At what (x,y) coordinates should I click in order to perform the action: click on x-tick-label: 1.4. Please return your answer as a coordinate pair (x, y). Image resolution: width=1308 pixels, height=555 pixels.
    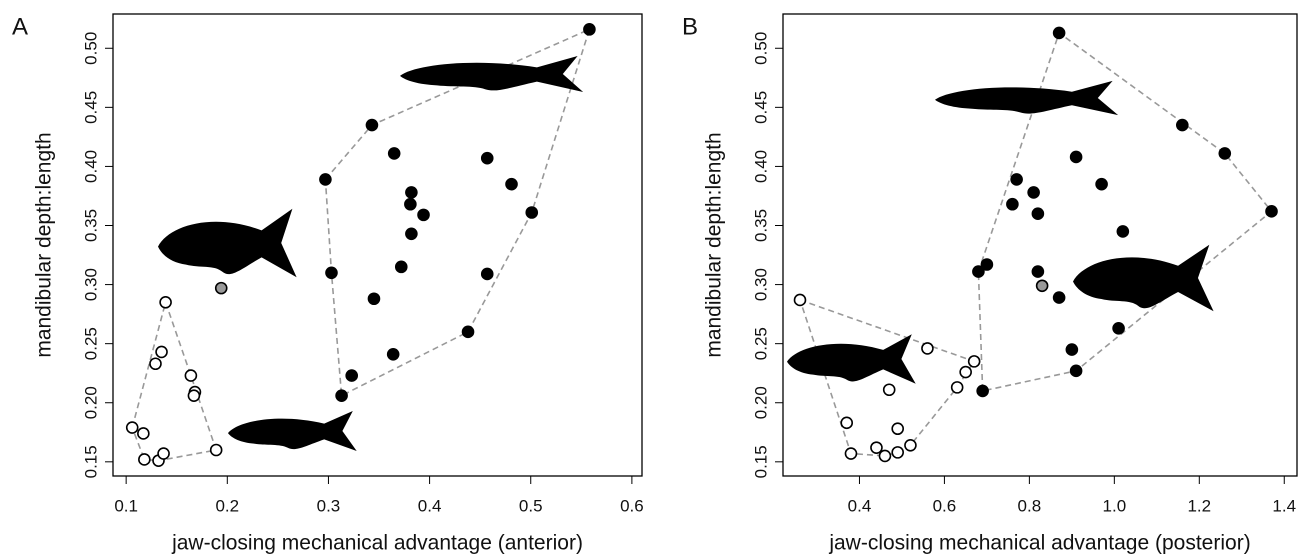
    Looking at the image, I should click on (1284, 505).